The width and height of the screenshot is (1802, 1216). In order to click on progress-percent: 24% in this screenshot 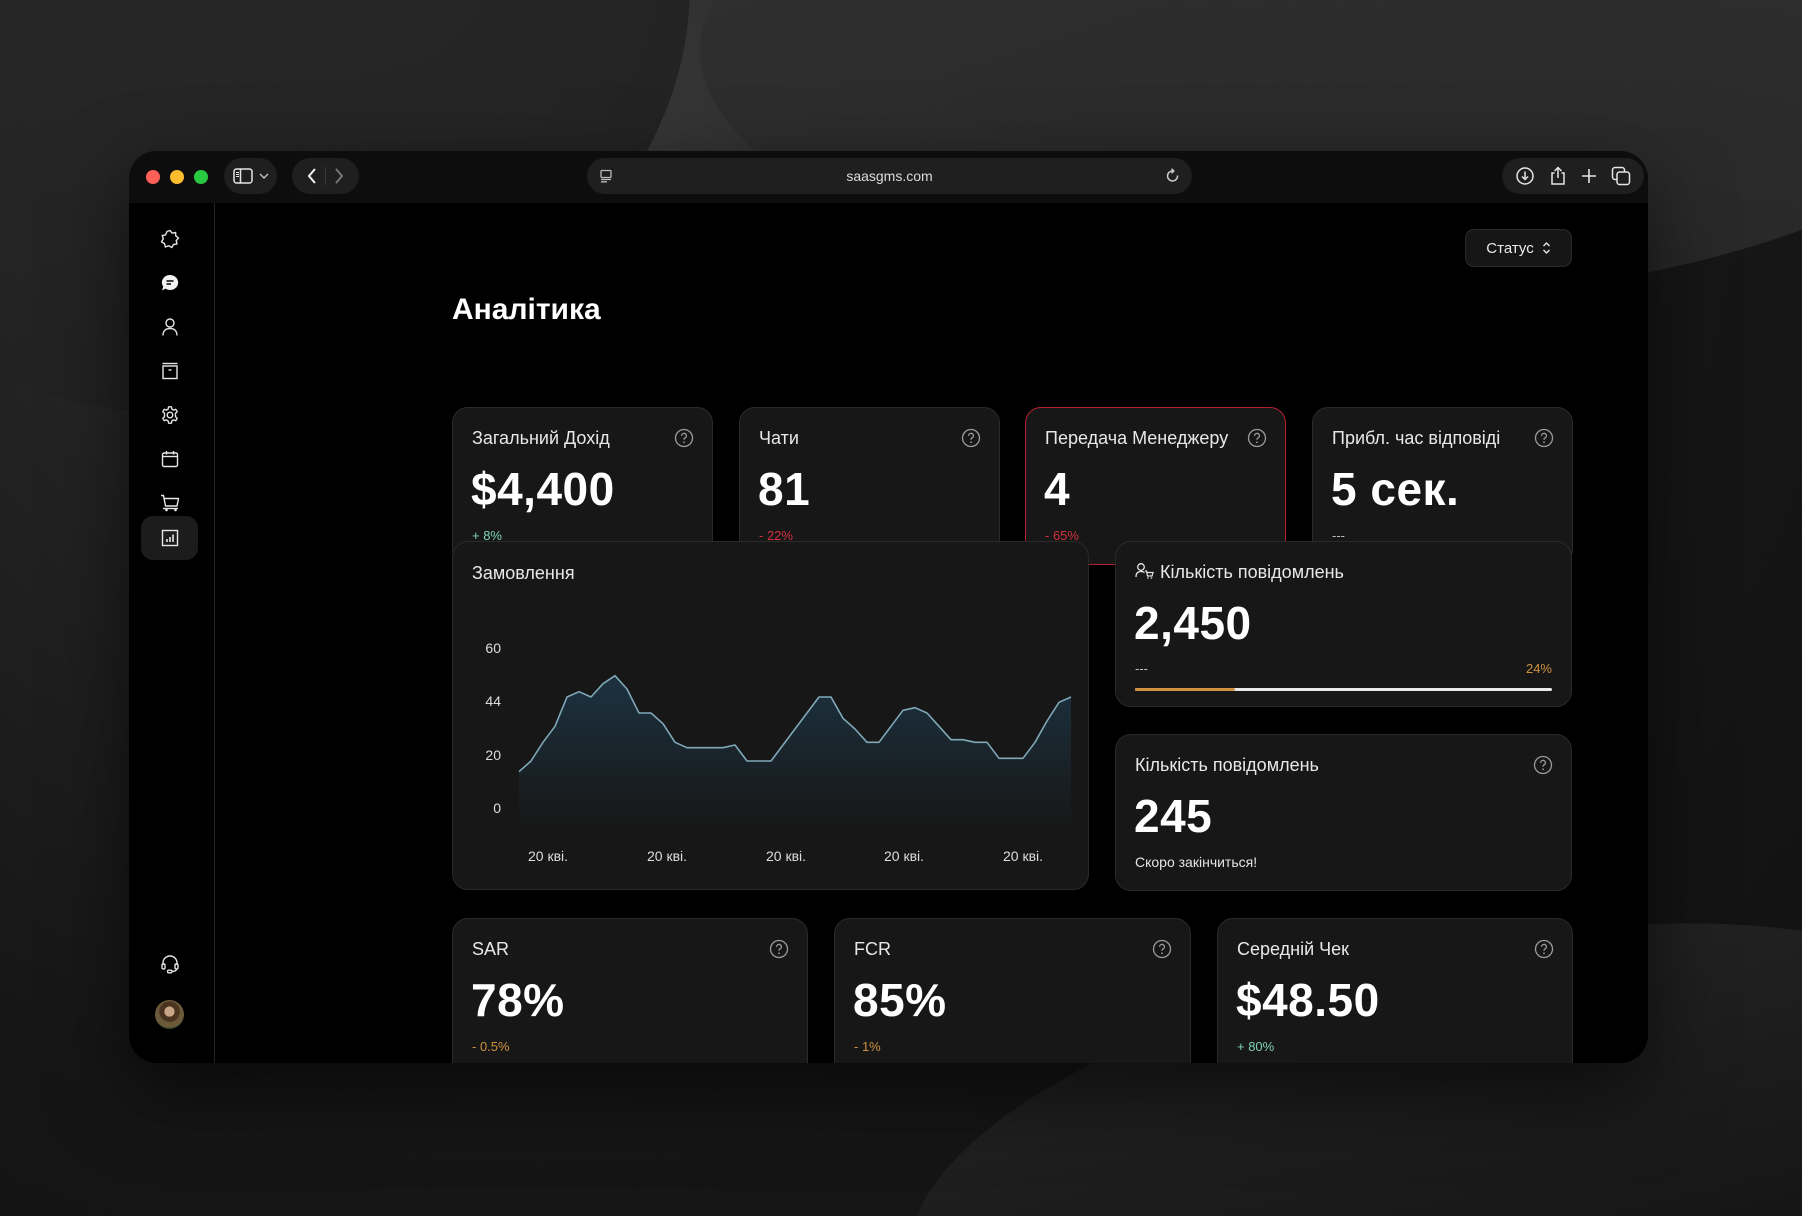, I will do `click(1538, 668)`.